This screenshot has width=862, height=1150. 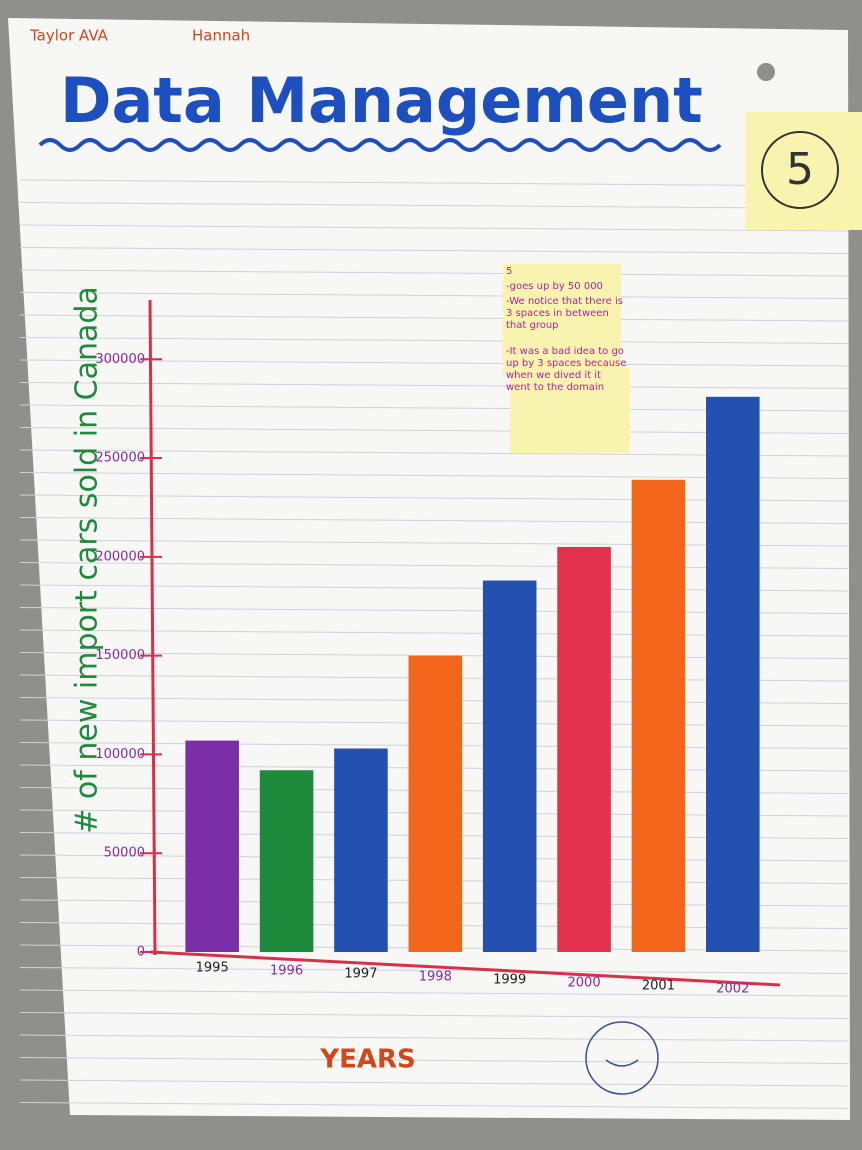 What do you see at coordinates (584, 983) in the screenshot?
I see `x-tick-label: 2000` at bounding box center [584, 983].